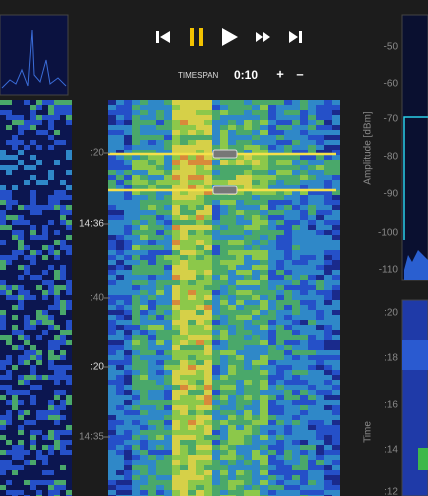 The height and width of the screenshot is (496, 428). What do you see at coordinates (391, 157) in the screenshot?
I see `amplitude-tick-label: -80` at bounding box center [391, 157].